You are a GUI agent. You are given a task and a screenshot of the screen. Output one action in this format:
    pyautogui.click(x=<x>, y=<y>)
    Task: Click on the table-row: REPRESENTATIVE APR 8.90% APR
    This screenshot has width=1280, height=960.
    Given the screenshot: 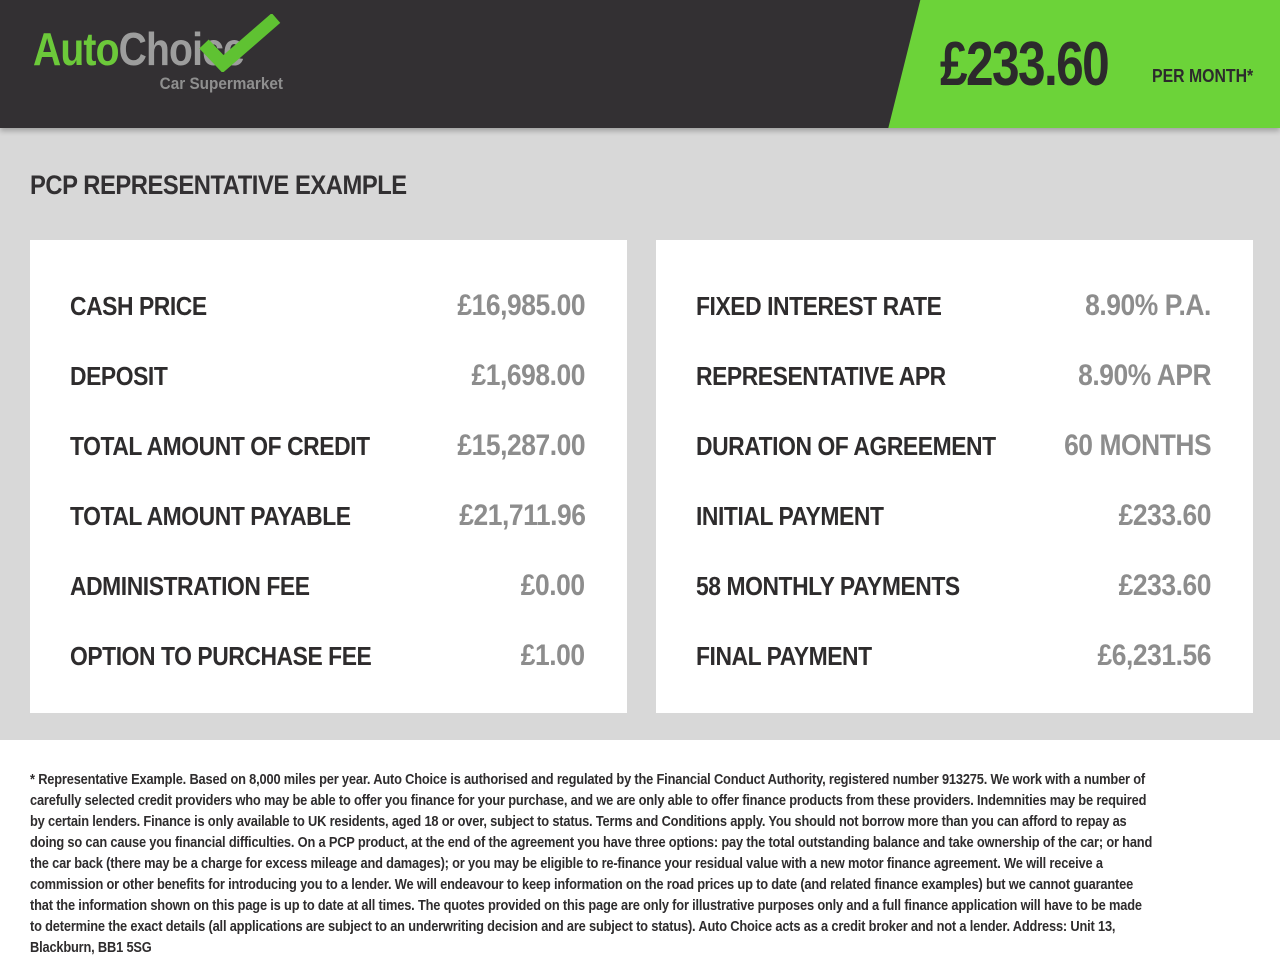 What is the action you would take?
    pyautogui.click(x=953, y=376)
    